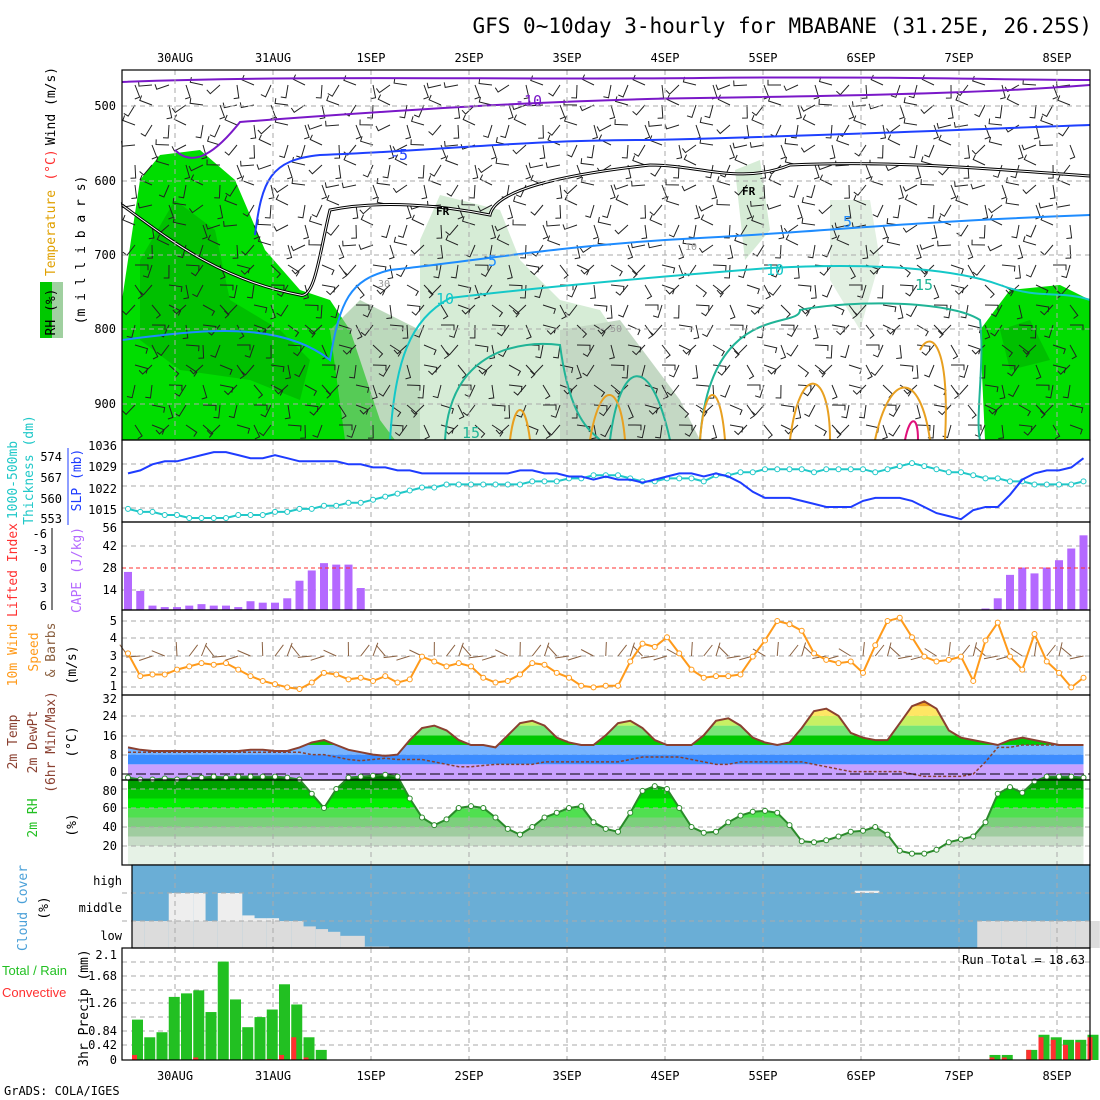 The height and width of the screenshot is (1100, 1100). I want to click on rh-area, so click(855, 265).